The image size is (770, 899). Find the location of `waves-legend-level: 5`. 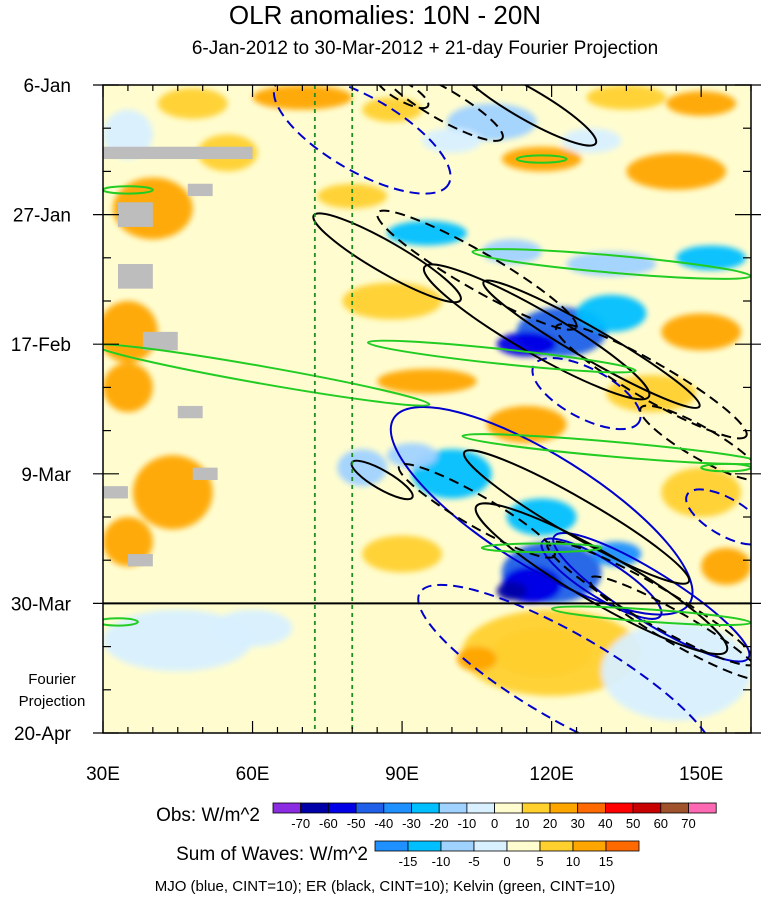

waves-legend-level: 5 is located at coordinates (539, 861).